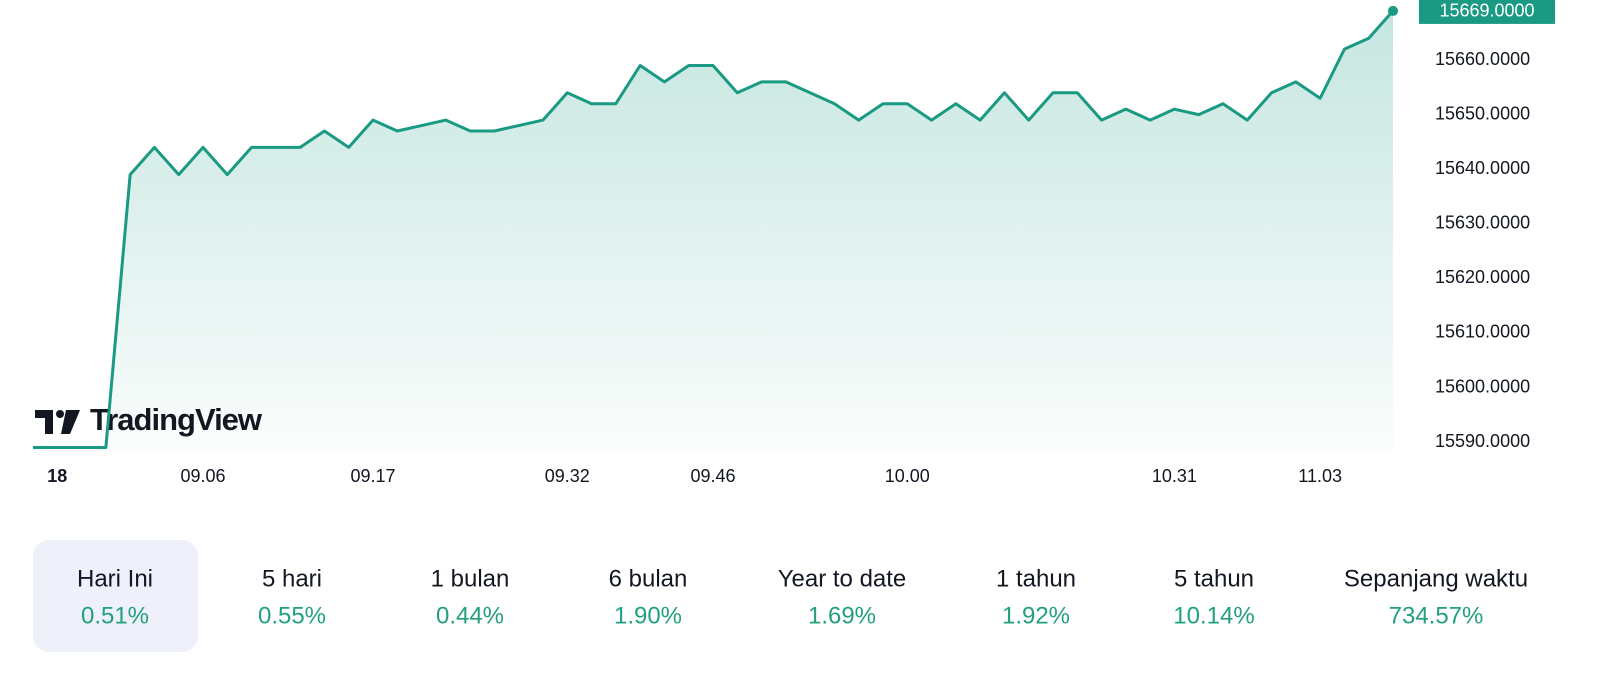 The width and height of the screenshot is (1600, 674). I want to click on x-tick-label: 18, so click(57, 476).